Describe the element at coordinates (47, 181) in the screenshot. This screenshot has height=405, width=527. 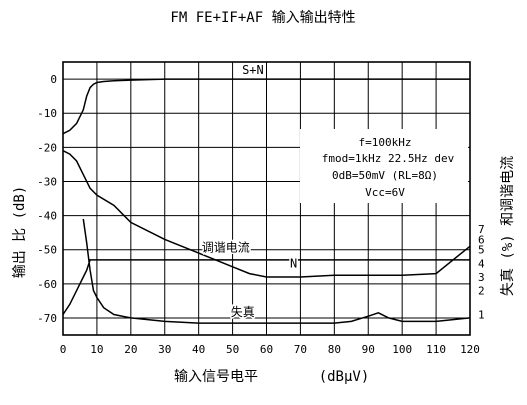
I see `y-tick-label: -30` at that location.